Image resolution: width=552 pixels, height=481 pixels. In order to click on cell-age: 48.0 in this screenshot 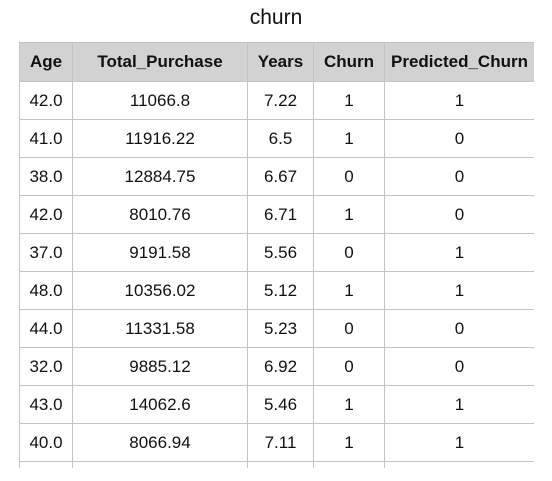, I will do `click(46, 290)`.